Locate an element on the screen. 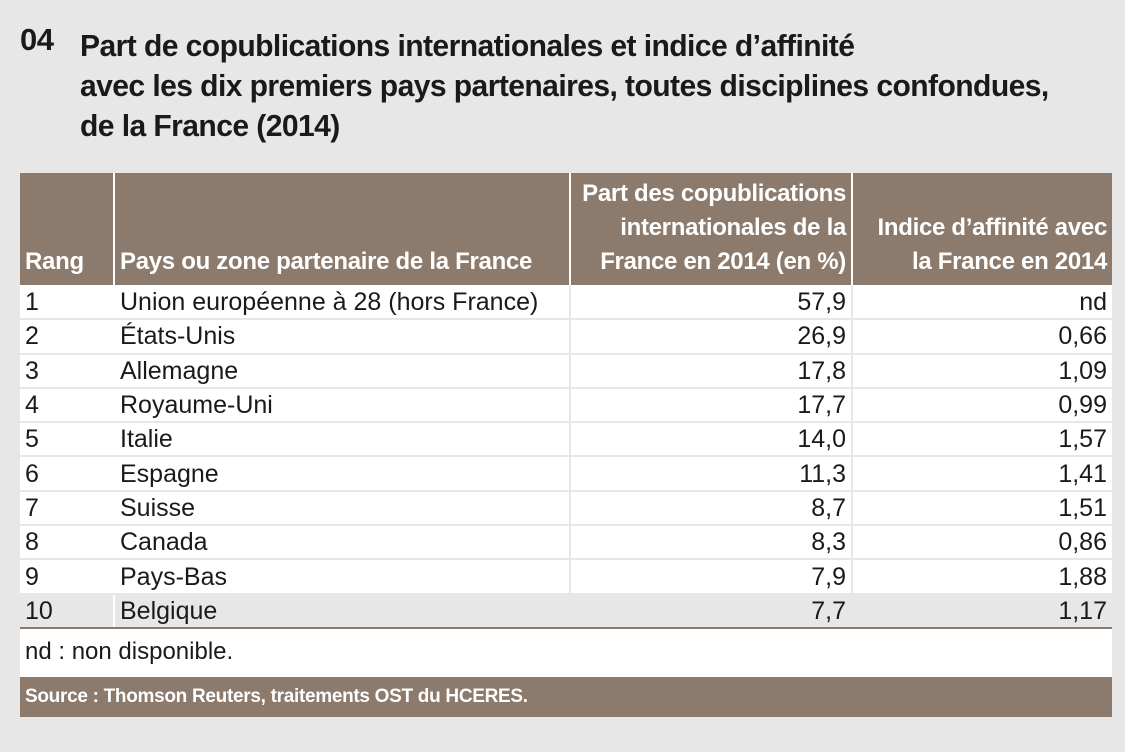 The width and height of the screenshot is (1125, 752). cell-country: Italie is located at coordinates (342, 440).